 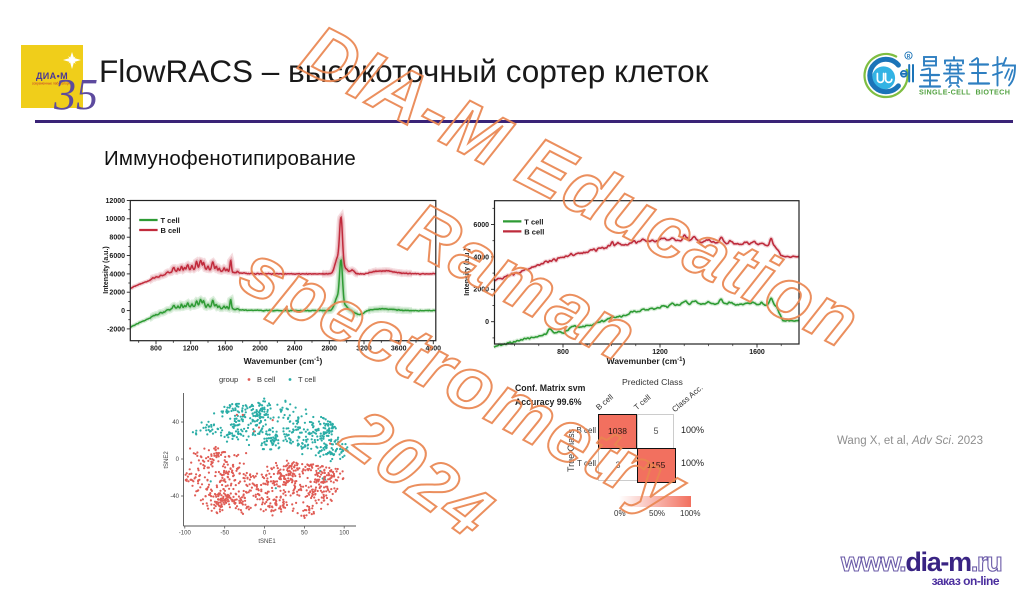 I want to click on svg-text: -40, so click(x=174, y=497).